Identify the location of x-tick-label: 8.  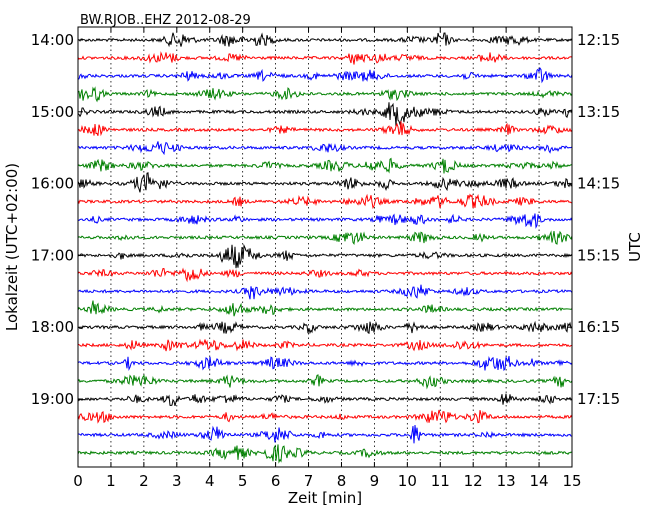
(342, 481).